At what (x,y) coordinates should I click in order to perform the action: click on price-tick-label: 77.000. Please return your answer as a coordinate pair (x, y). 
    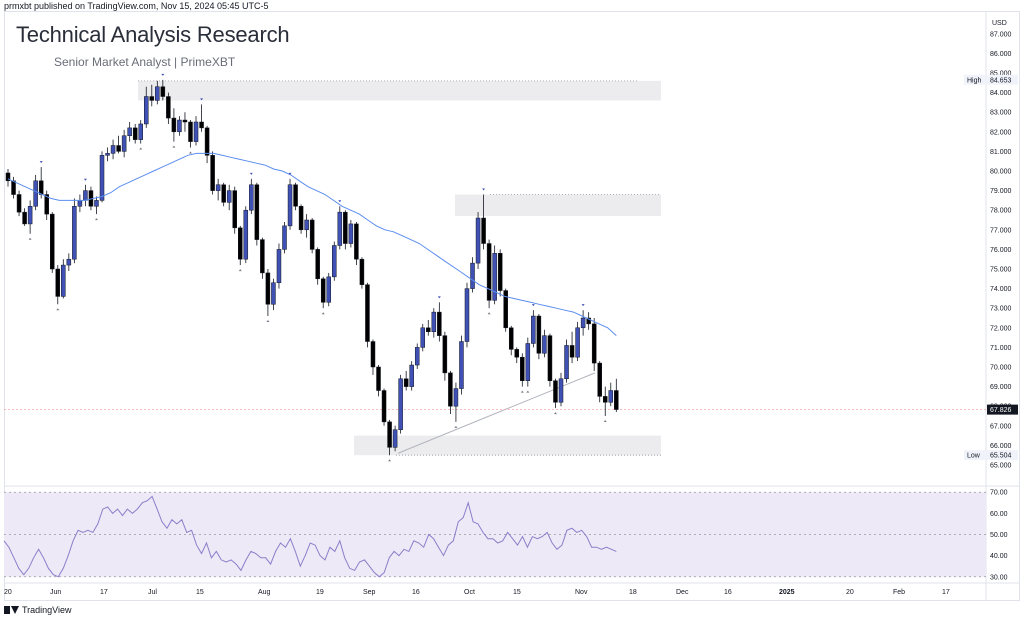
    Looking at the image, I should click on (1001, 230).